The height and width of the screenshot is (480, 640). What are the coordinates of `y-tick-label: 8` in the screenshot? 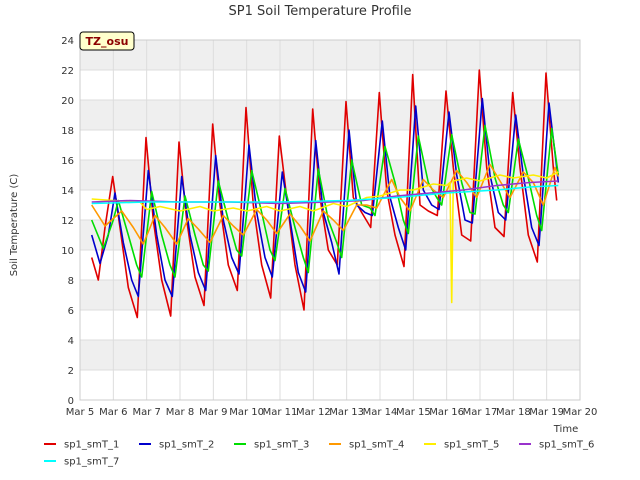 It's located at (71, 281).